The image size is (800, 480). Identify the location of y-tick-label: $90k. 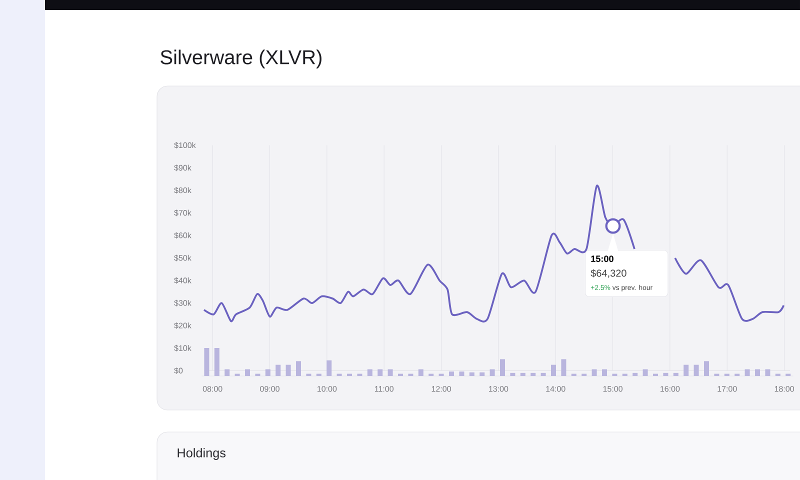
(183, 168).